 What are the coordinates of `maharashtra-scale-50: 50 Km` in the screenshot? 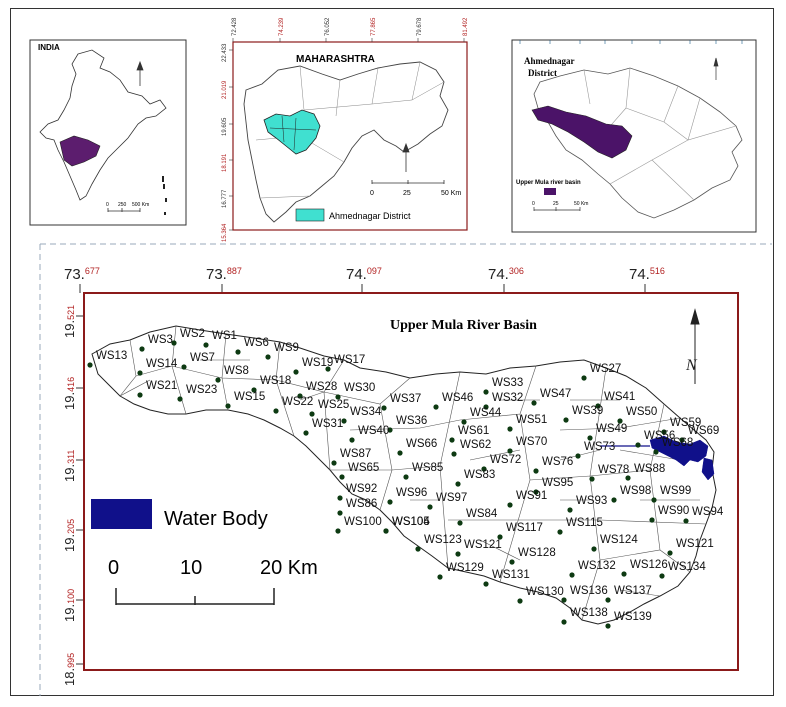 It's located at (451, 193).